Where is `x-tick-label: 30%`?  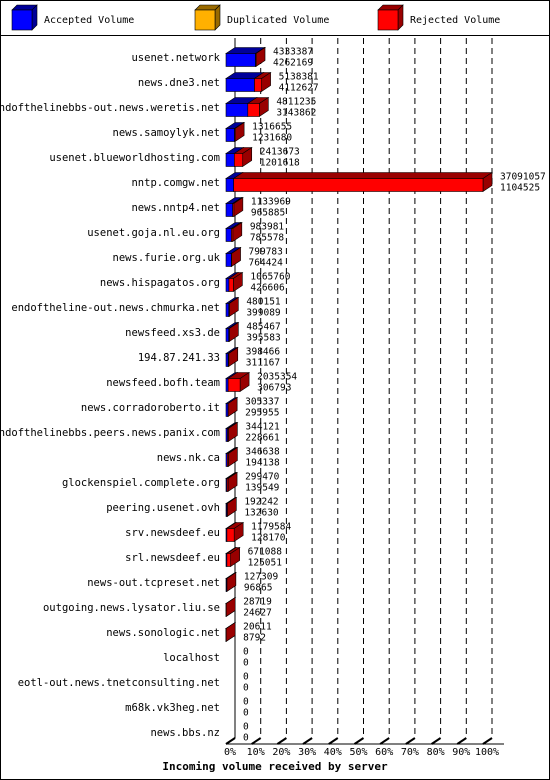 x-tick-label: 30% is located at coordinates (307, 752).